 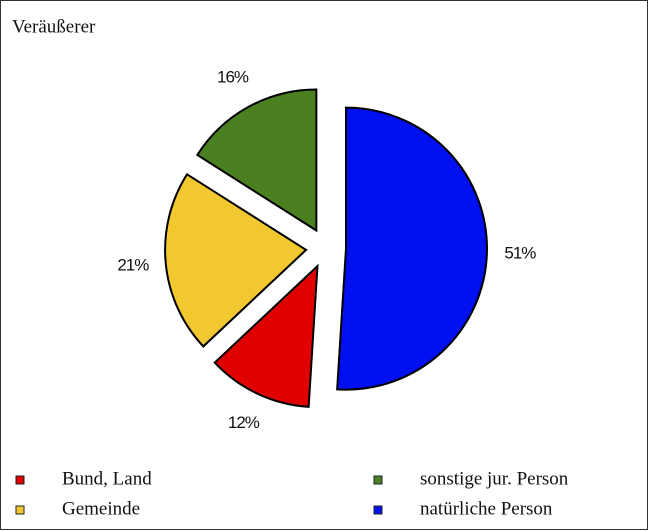 What do you see at coordinates (486, 508) in the screenshot?
I see `legend-label: natürliche Person` at bounding box center [486, 508].